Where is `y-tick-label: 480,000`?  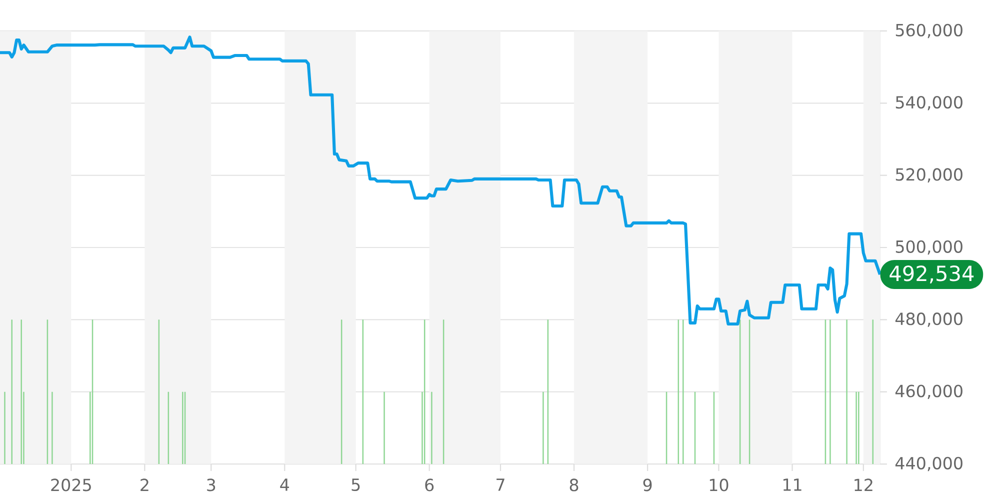
y-tick-label: 480,000 is located at coordinates (928, 319).